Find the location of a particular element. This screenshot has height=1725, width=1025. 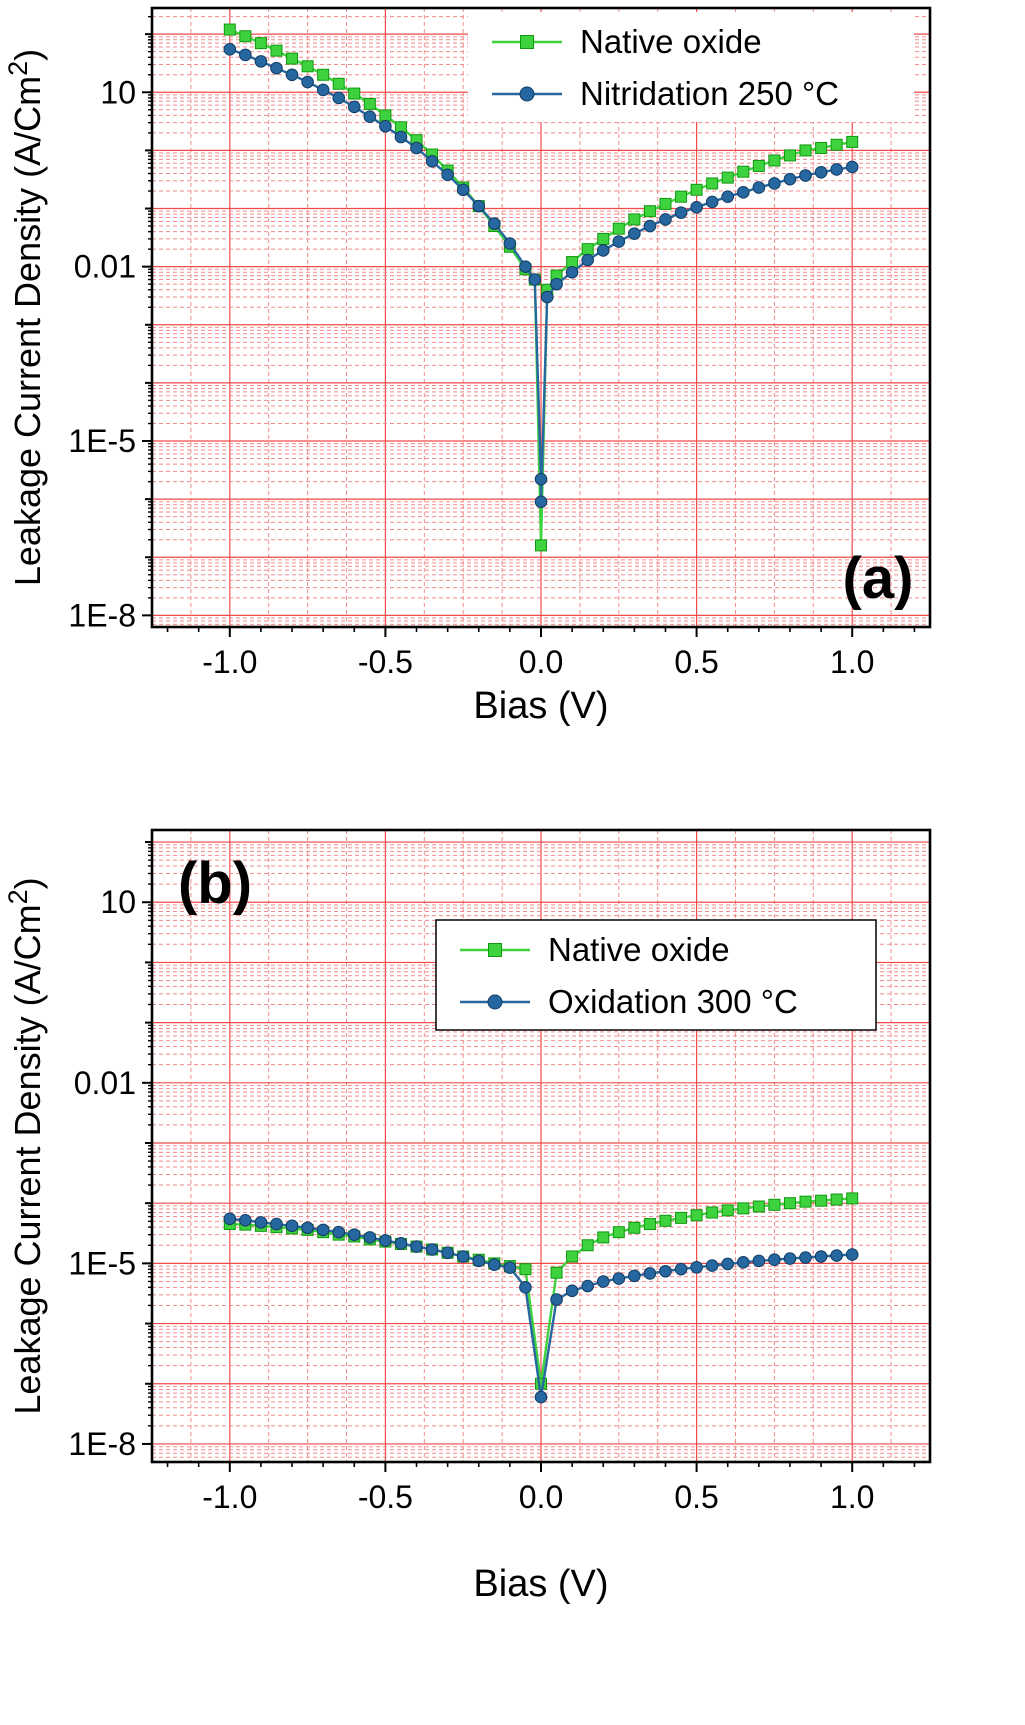

legend-label: Oxidation 300 °C is located at coordinates (673, 1001).